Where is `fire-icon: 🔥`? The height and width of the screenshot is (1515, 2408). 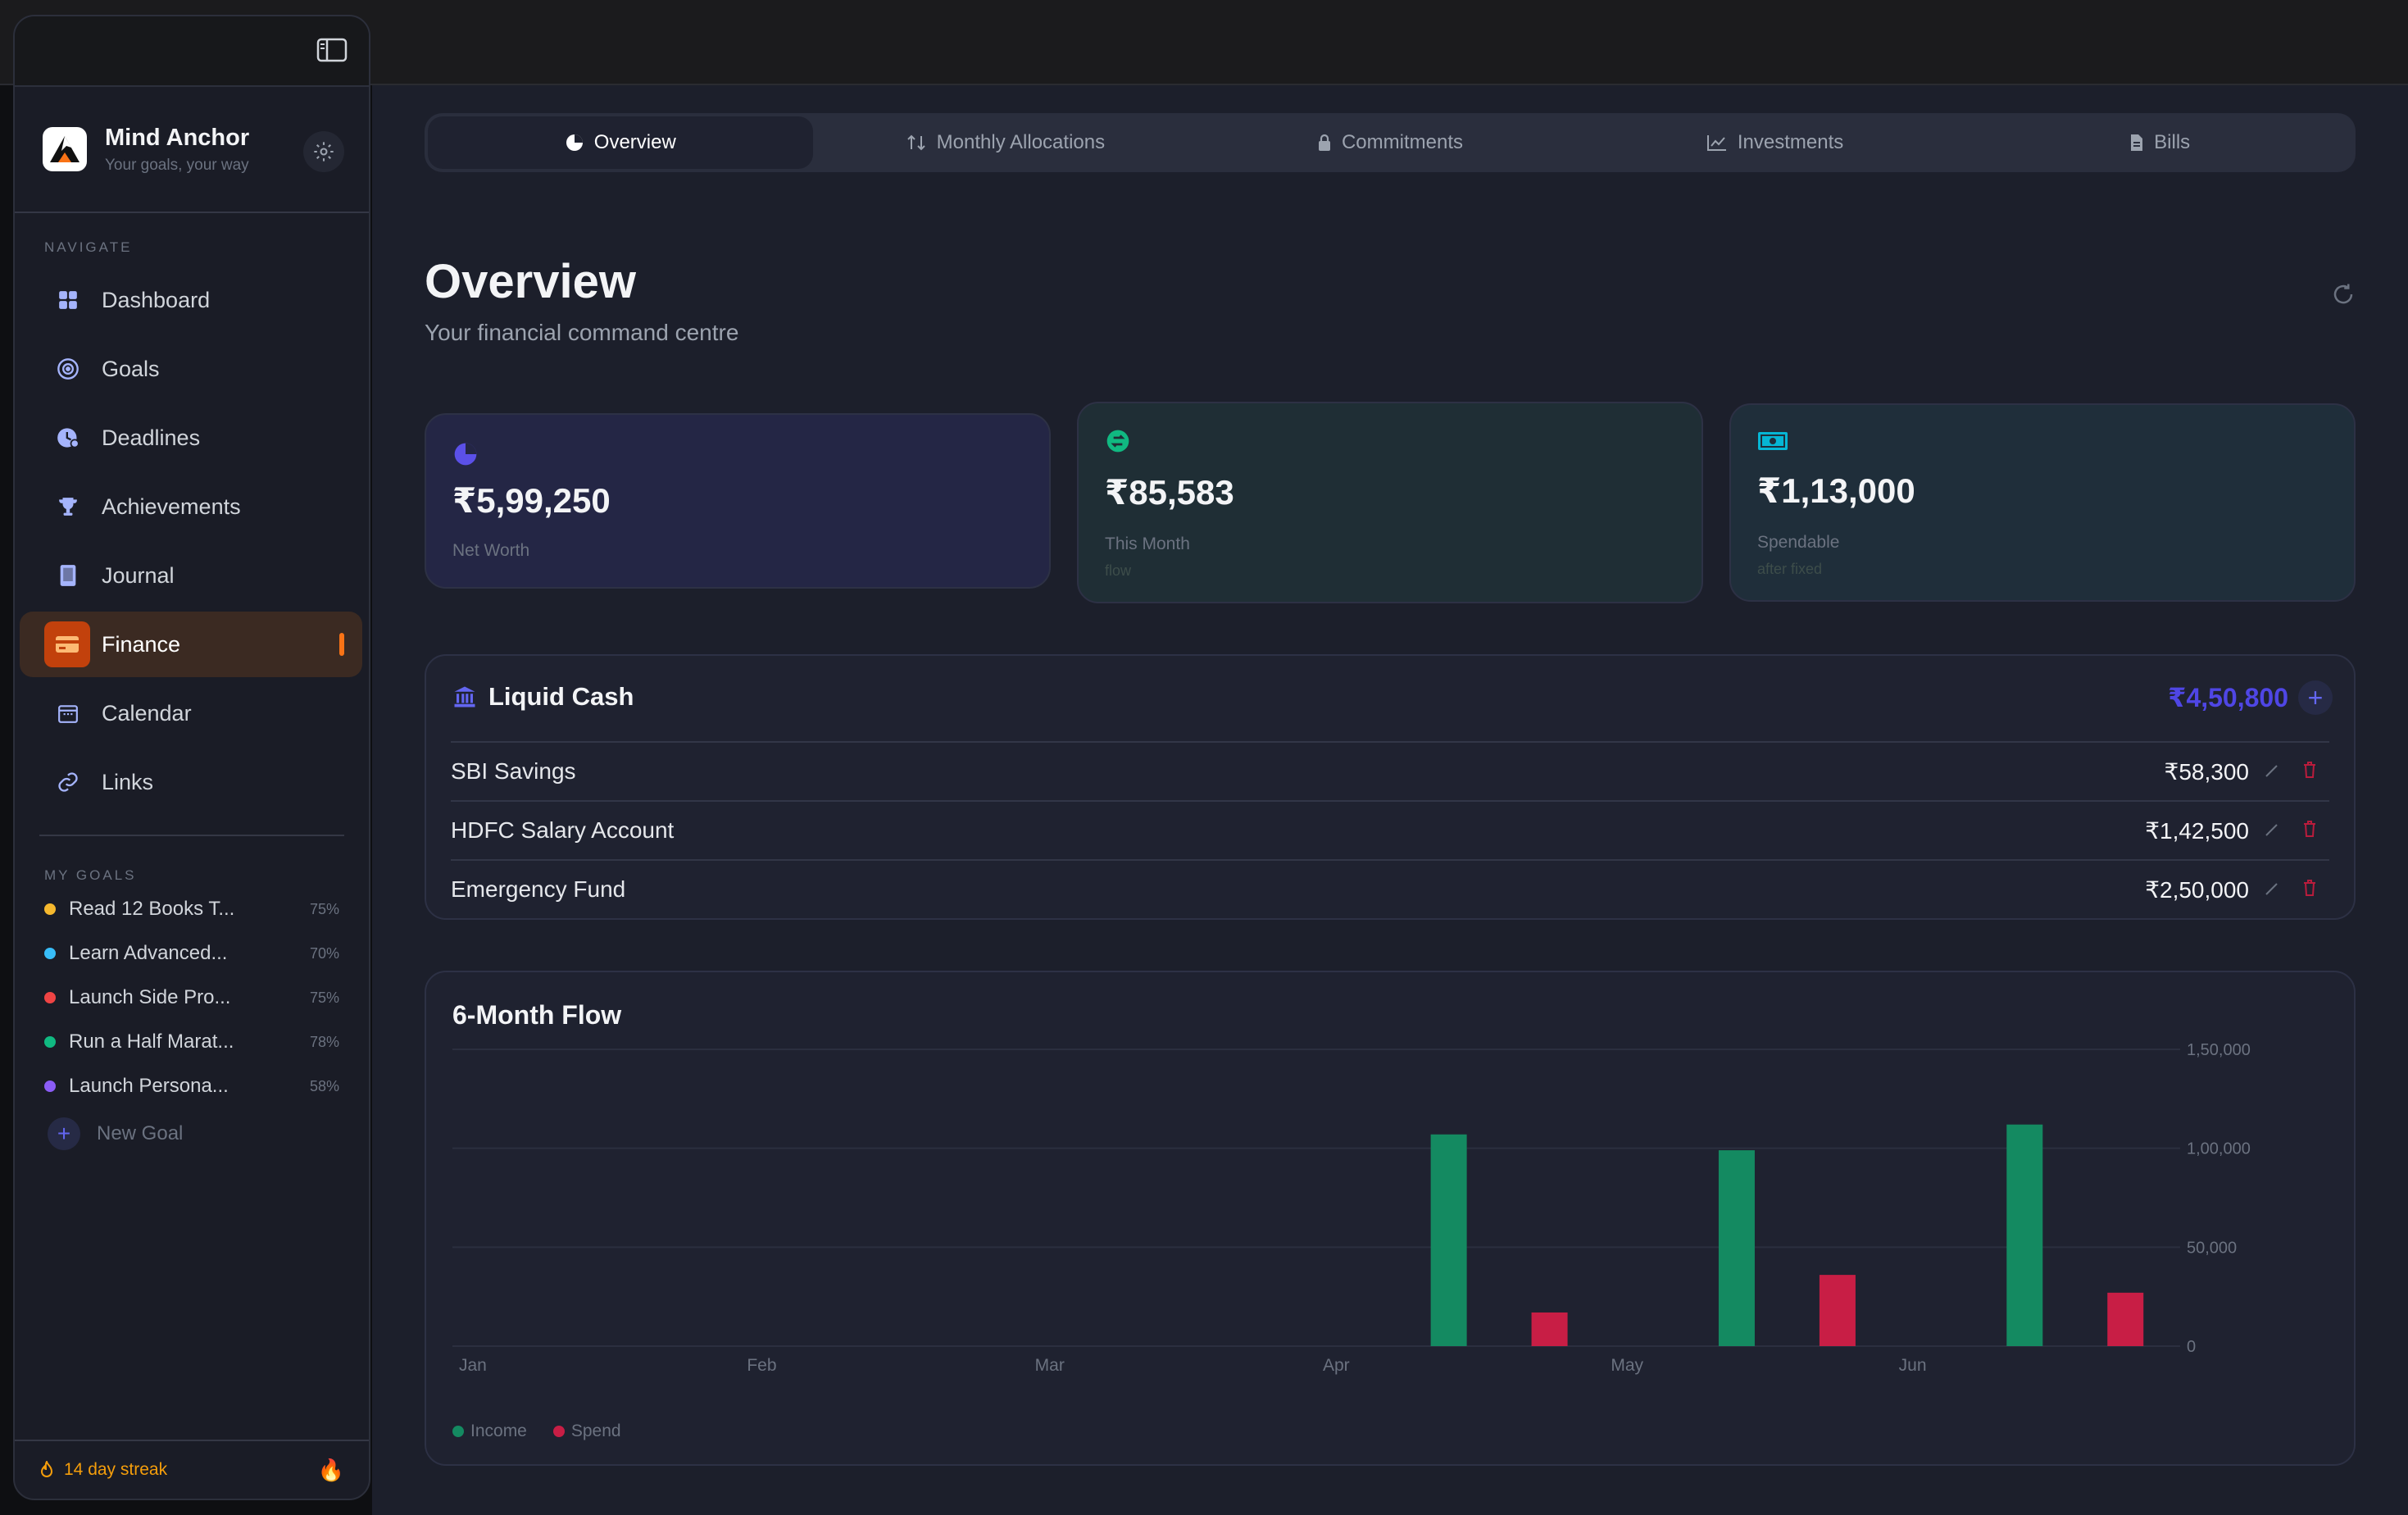 fire-icon: 🔥 is located at coordinates (330, 1469).